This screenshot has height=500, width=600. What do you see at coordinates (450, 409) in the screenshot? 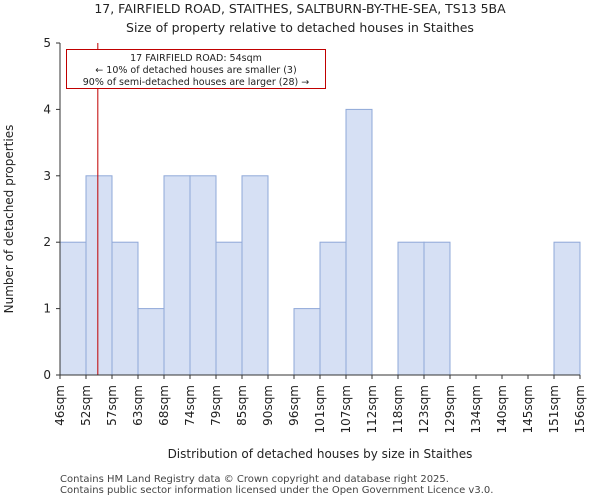
I see `x-tick-label-129sqm: 129sqm` at bounding box center [450, 409].